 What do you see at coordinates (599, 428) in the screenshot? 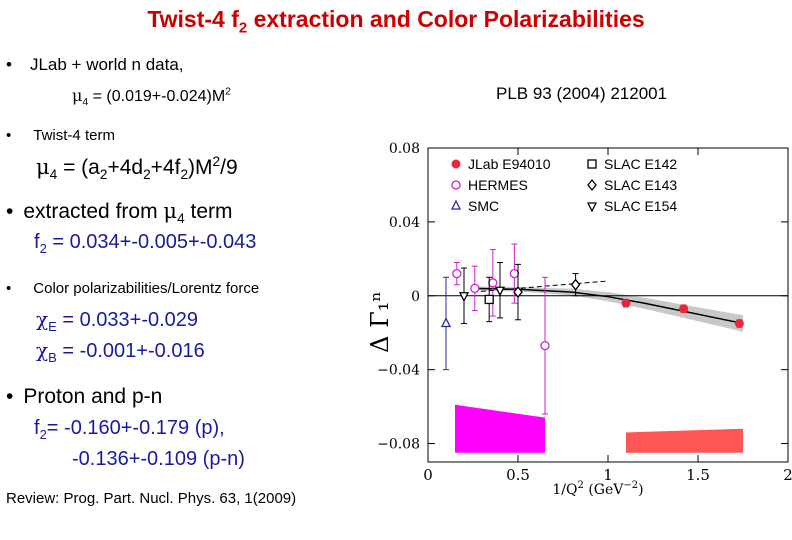
I see `systematic-boxes` at bounding box center [599, 428].